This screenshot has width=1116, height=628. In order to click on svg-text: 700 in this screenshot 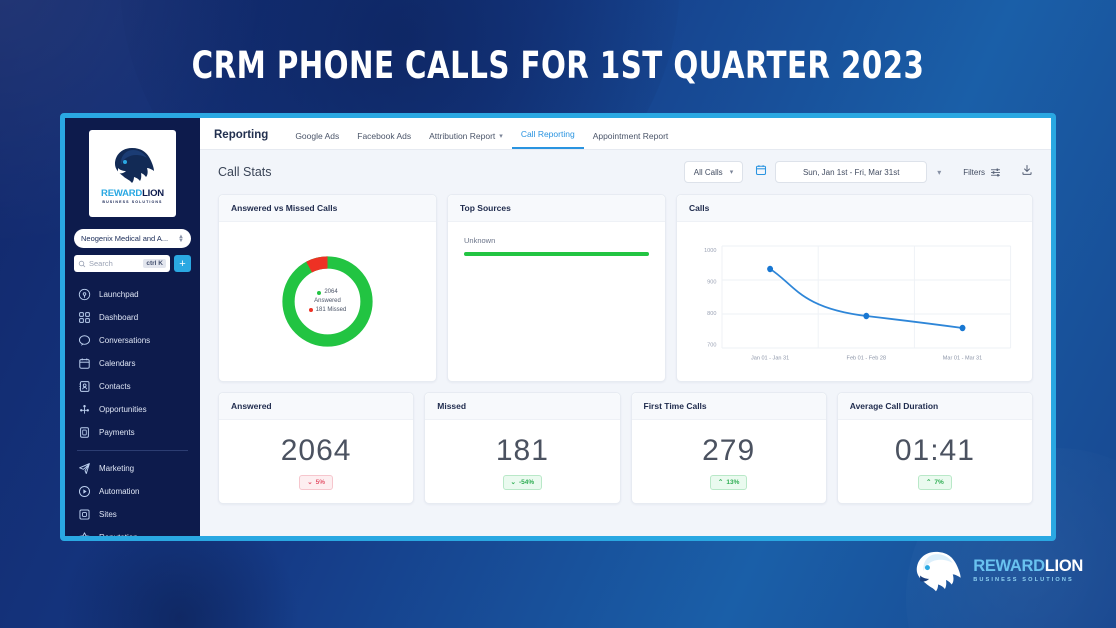, I will do `click(711, 345)`.